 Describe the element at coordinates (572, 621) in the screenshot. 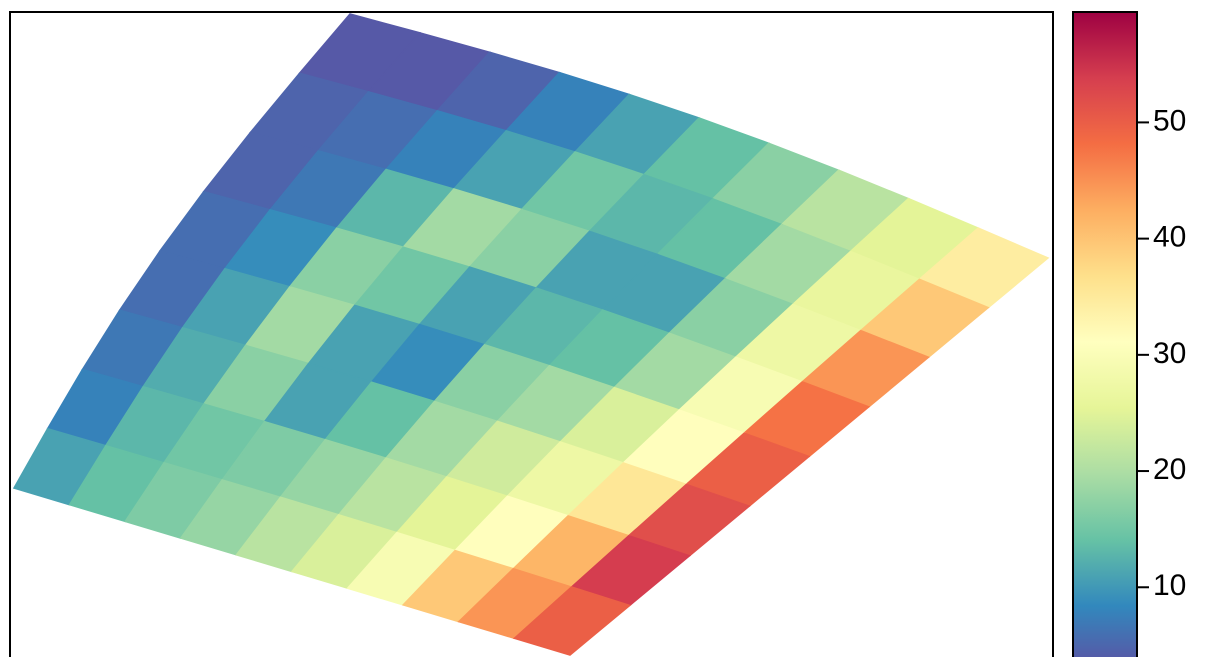

I see `raster-cell` at that location.